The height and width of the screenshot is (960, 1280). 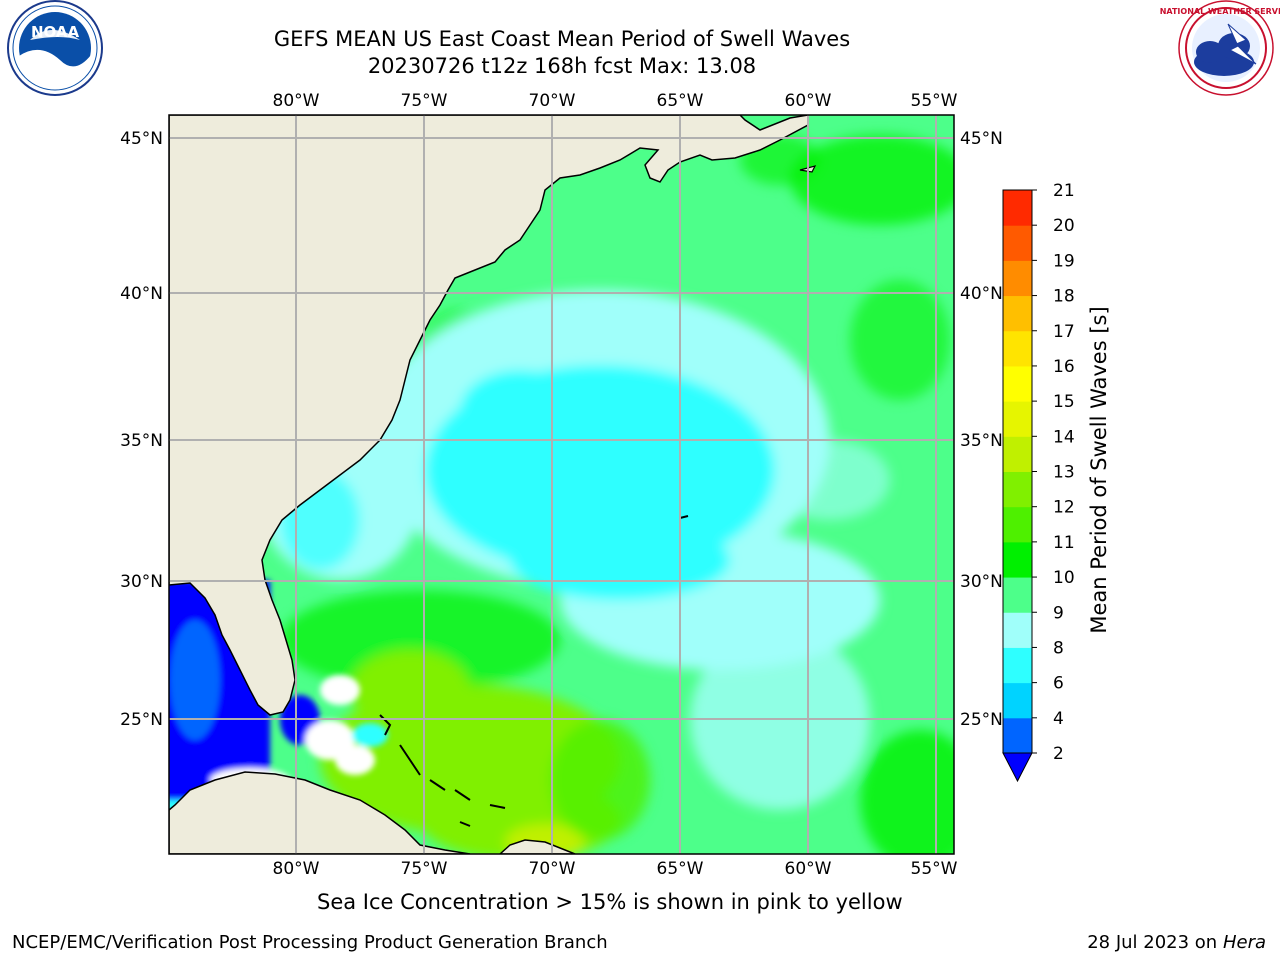 I want to click on lon-ticks-bottom: 80°W 75°W 70°W 65°W 60°W 55°W, so click(x=615, y=869).